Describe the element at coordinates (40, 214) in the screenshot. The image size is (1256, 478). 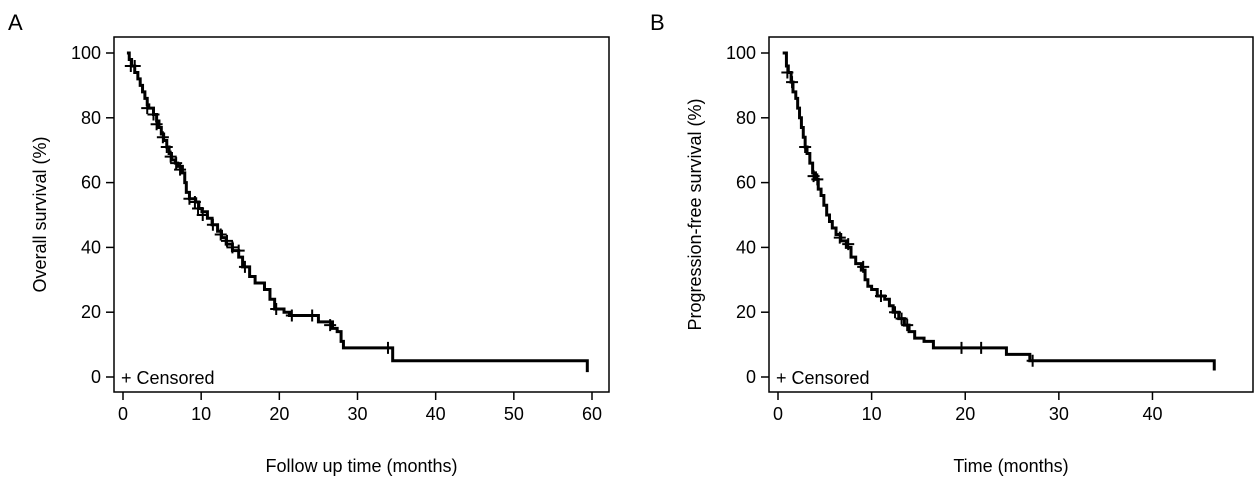
I see `y-axis-label: Overall survival (%)` at that location.